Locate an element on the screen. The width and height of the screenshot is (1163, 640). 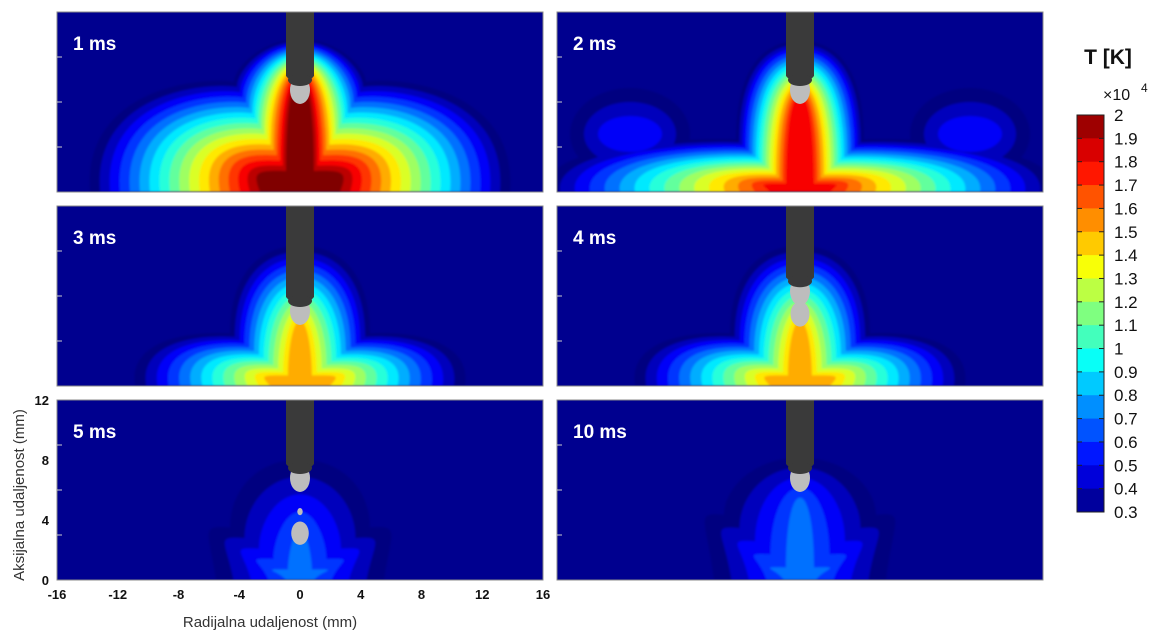
colorbar-tick-label: 1.3 is located at coordinates (1126, 278).